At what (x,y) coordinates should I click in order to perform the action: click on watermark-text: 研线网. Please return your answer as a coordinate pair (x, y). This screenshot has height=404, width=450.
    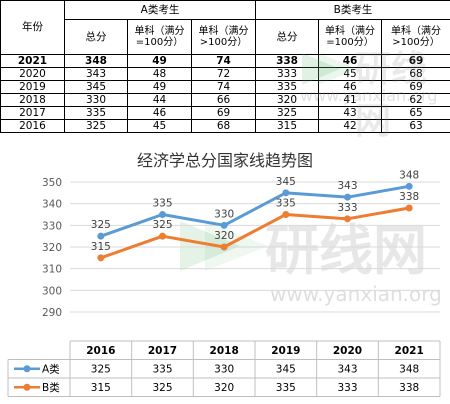
    Looking at the image, I should click on (346, 250).